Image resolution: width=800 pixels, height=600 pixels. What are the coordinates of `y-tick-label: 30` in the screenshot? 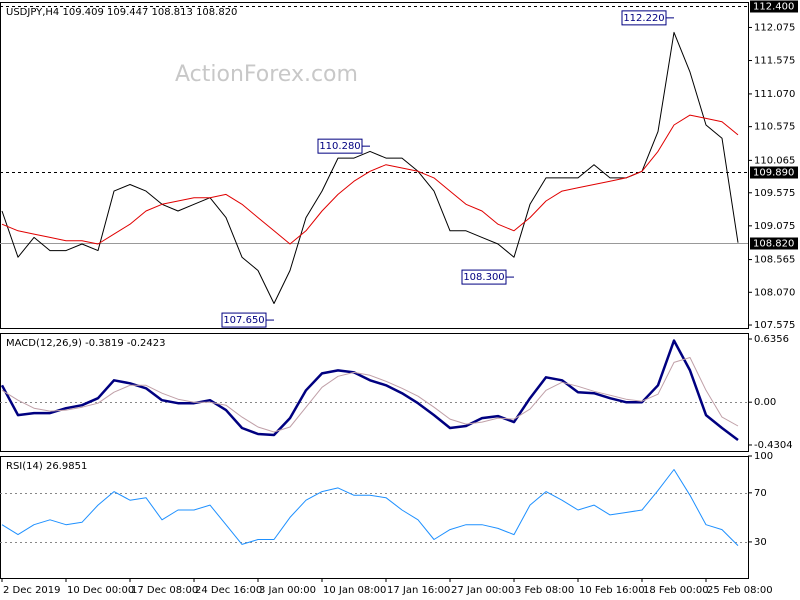 It's located at (760, 542).